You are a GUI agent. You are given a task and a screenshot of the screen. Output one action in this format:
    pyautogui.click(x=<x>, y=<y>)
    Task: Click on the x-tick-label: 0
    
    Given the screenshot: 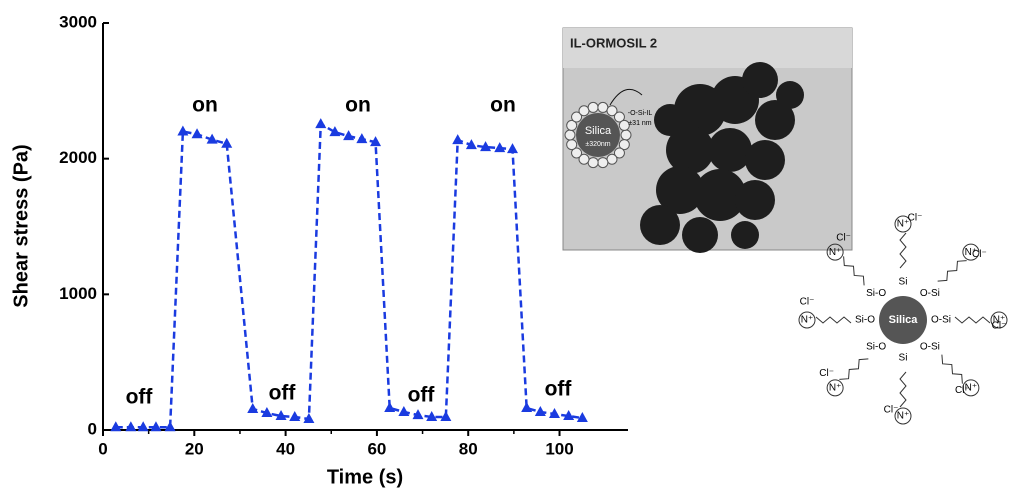 What is the action you would take?
    pyautogui.click(x=102, y=448)
    